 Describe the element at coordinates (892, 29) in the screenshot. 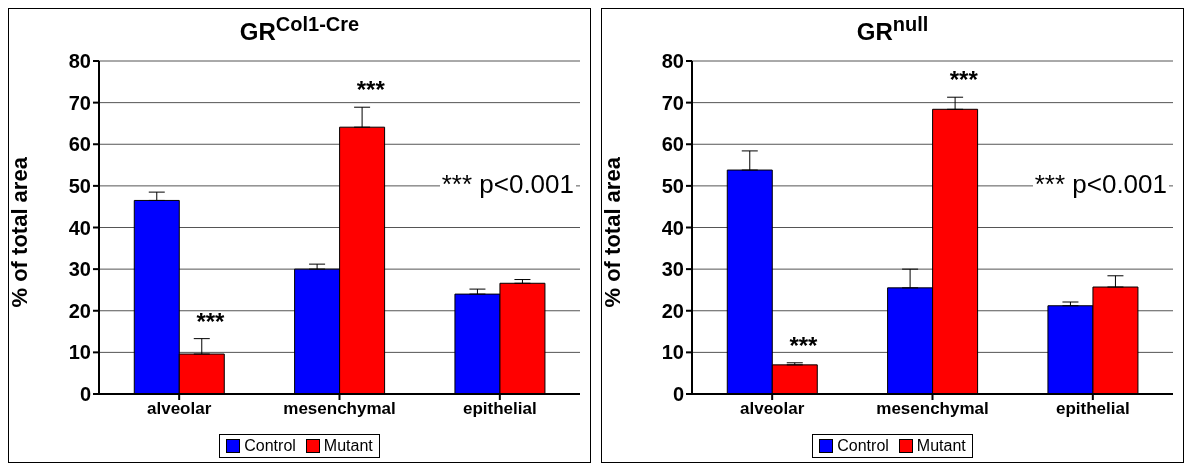

I see `chart-title: GR$^{null}$` at that location.